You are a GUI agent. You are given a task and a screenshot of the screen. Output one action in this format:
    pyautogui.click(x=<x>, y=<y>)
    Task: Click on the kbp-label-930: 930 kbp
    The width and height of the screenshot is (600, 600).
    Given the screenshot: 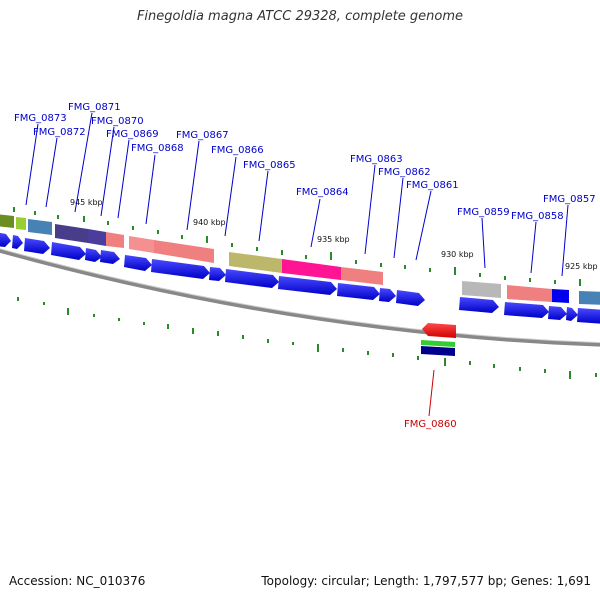 What is the action you would take?
    pyautogui.click(x=457, y=254)
    